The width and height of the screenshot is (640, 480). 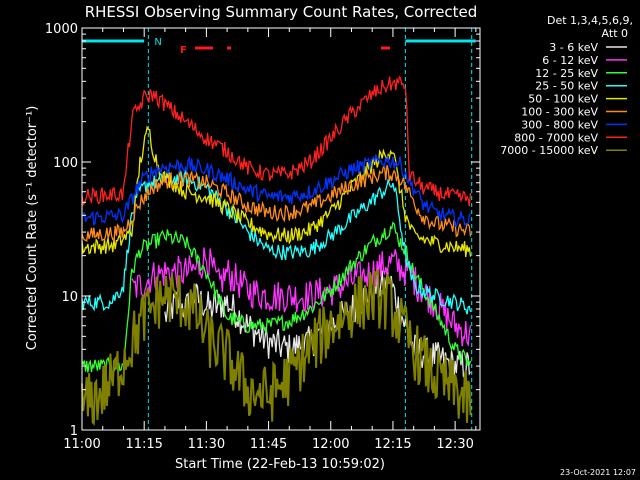 What do you see at coordinates (392, 444) in the screenshot?
I see `x-tick-label: 12:15` at bounding box center [392, 444].